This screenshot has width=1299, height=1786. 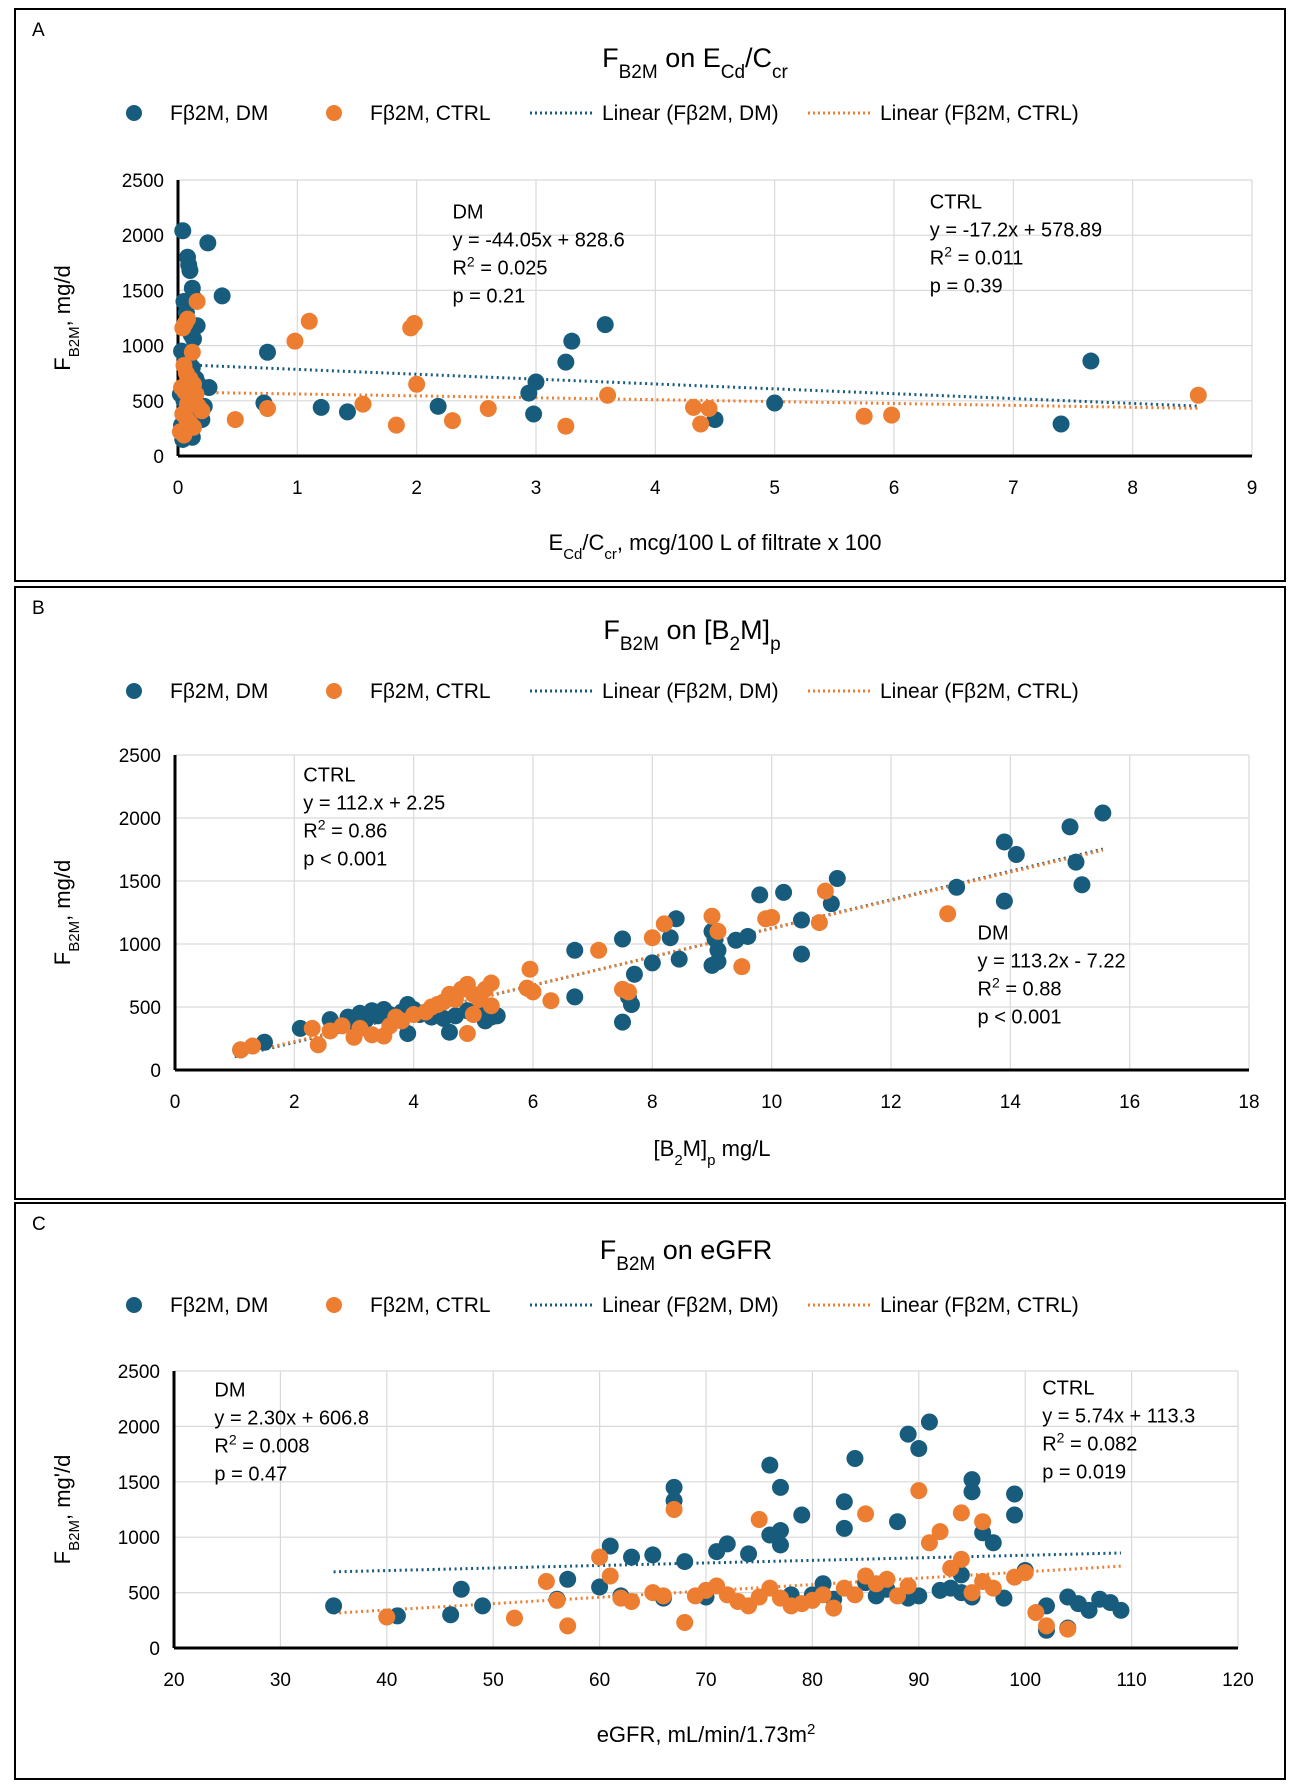 I want to click on chart-title-a: FB2M on ECd/Ccr, so click(x=695, y=63).